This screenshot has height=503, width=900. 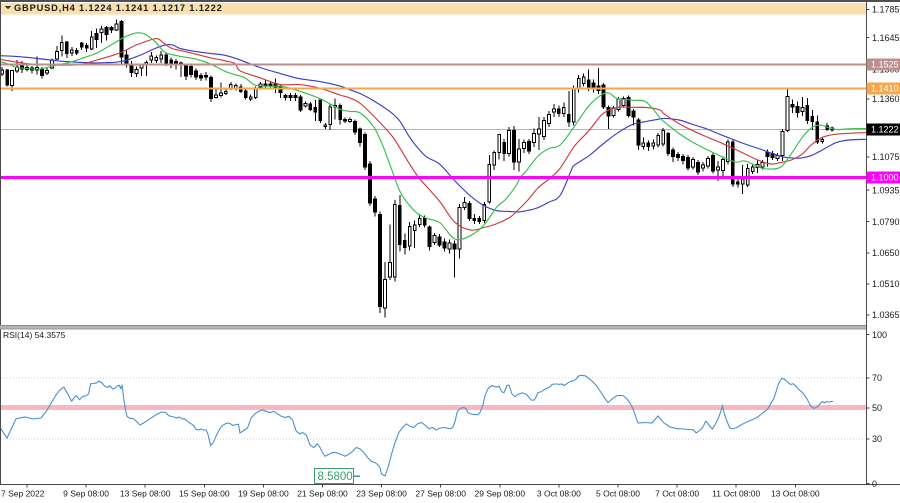 I want to click on svg-text: 100, so click(x=879, y=335).